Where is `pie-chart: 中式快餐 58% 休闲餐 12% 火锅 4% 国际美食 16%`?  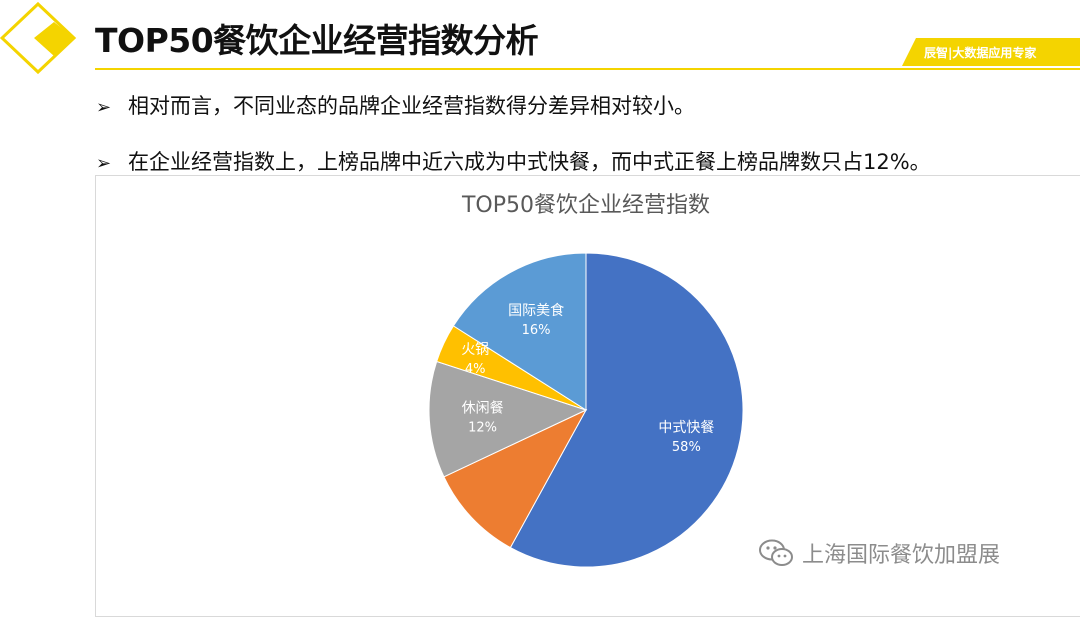 pie-chart: 中式快餐 58% 休闲餐 12% 火锅 4% 国际美食 16% is located at coordinates (586, 410).